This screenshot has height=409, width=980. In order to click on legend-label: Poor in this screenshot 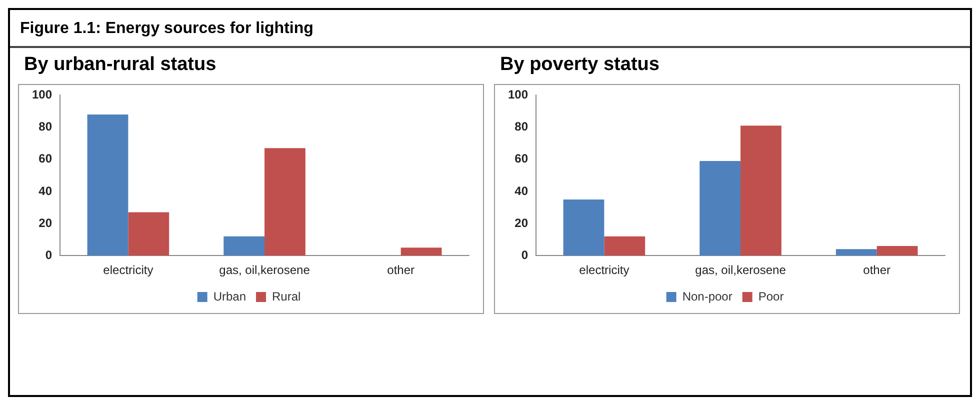, I will do `click(771, 296)`.